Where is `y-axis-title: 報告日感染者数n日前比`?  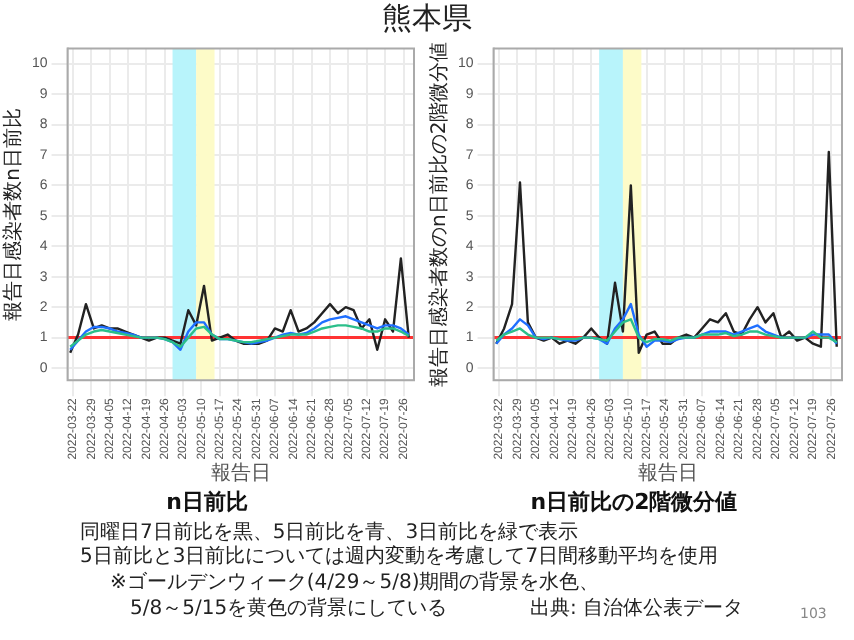 y-axis-title: 報告日感染者数n日前比 is located at coordinates (13, 214).